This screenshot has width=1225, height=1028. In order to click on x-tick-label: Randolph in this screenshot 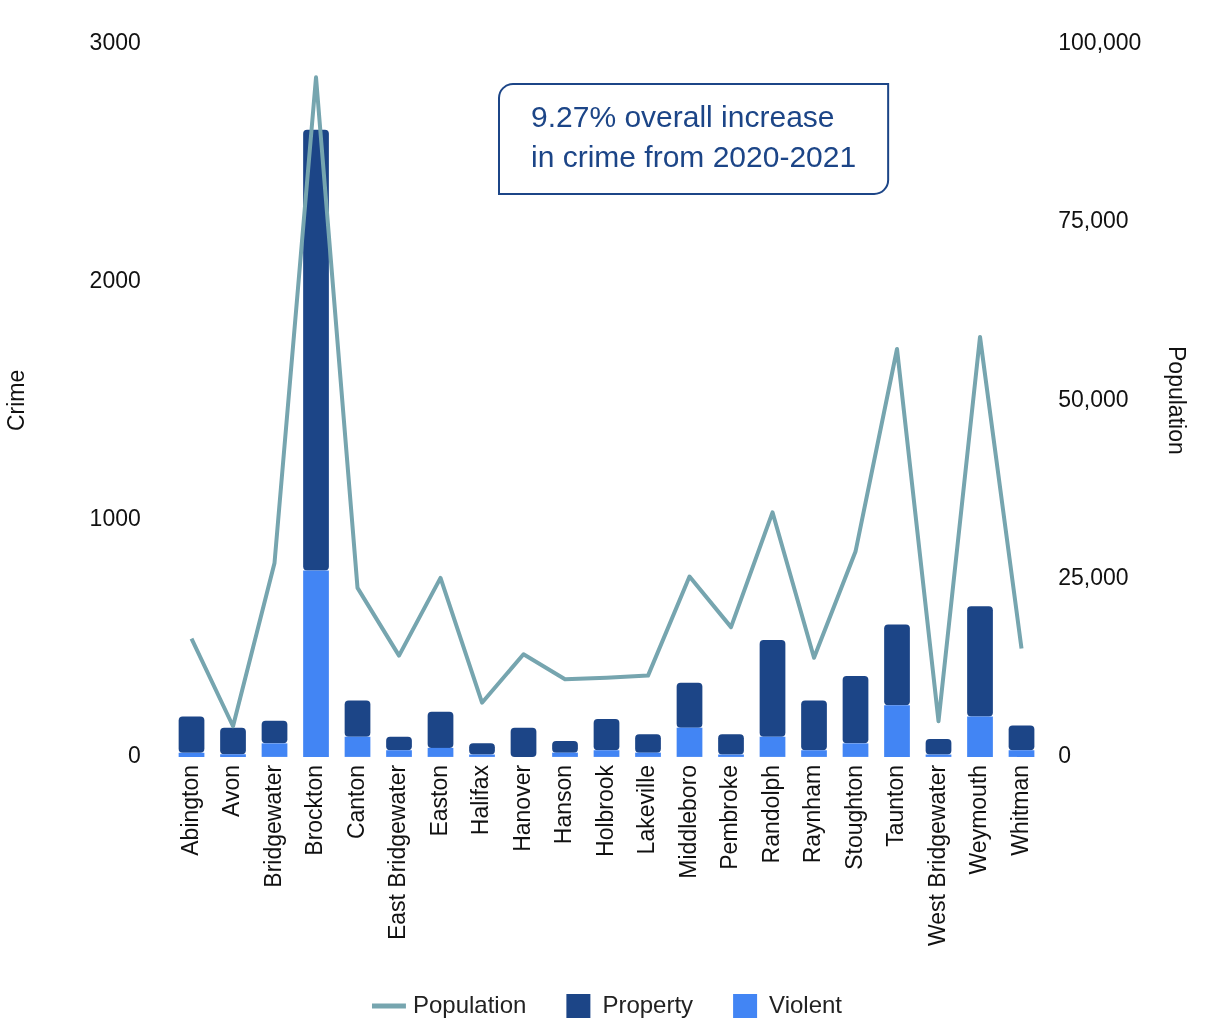, I will do `click(770, 814)`.